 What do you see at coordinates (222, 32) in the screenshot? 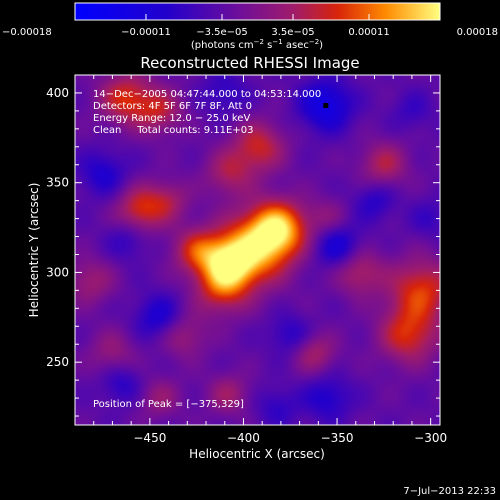
I see `colorbar-tick-label: −3.5e−05` at bounding box center [222, 32].